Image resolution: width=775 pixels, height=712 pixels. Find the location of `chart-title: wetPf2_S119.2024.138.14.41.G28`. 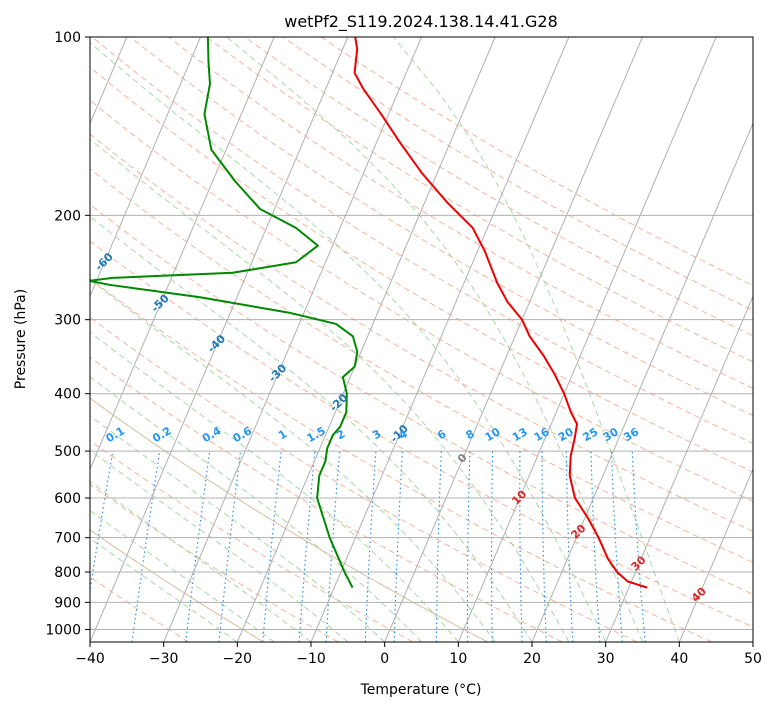

chart-title: wetPf2_S119.2024.138.14.41.G28 is located at coordinates (421, 22).